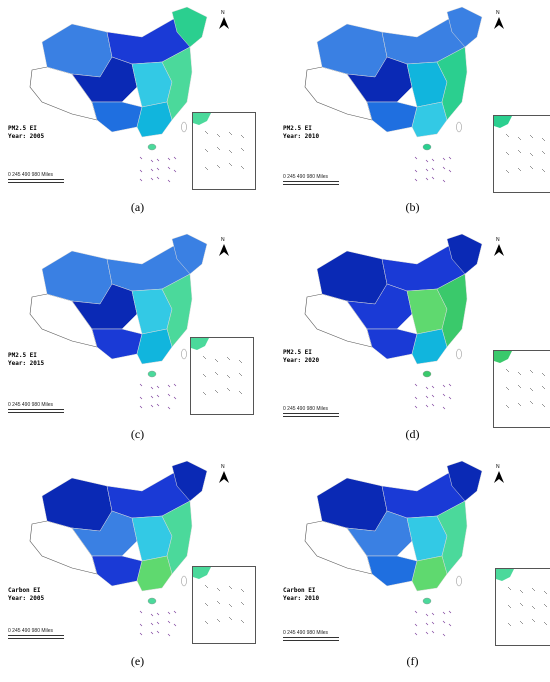  I want to click on scale-ticks: 0 245 490 980 Miles, so click(31, 175).